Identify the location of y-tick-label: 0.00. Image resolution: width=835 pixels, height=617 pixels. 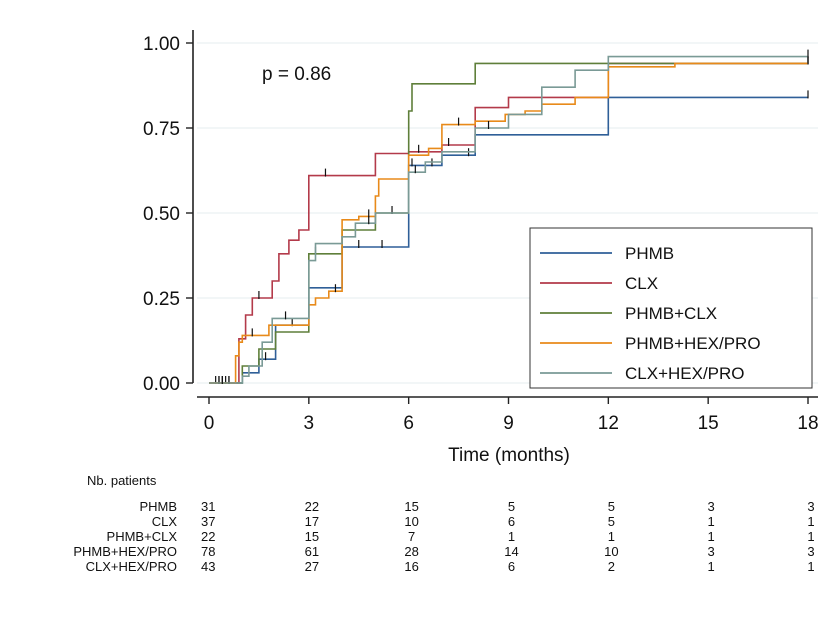
(161, 384).